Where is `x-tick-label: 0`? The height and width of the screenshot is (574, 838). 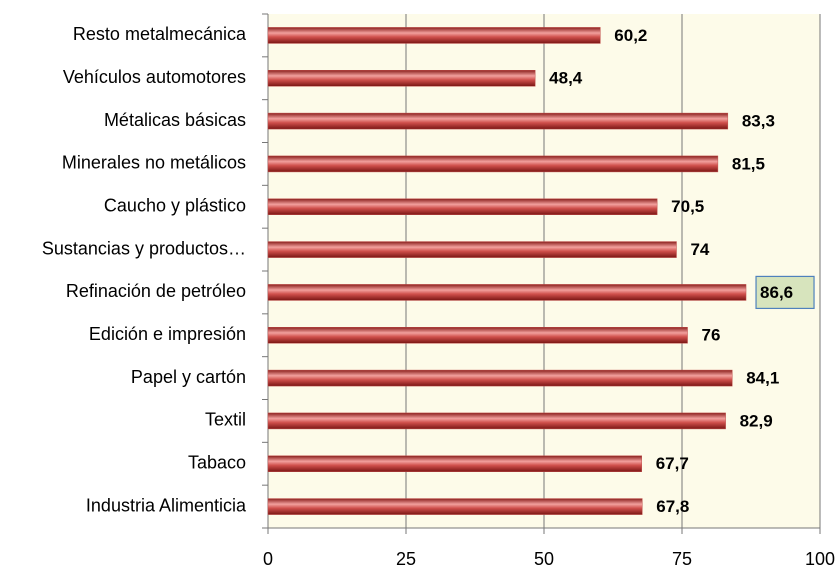
x-tick-label: 0 is located at coordinates (268, 559).